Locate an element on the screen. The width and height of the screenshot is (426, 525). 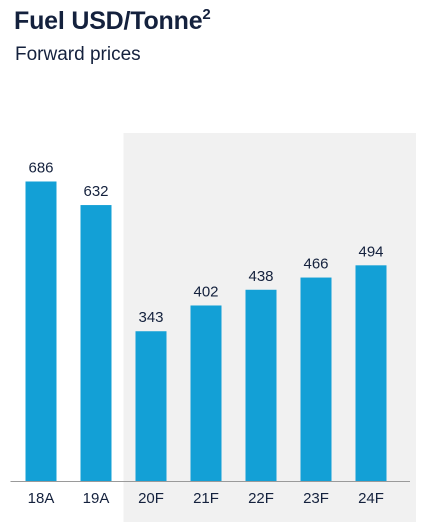
value-label-23f: 466 is located at coordinates (315, 264).